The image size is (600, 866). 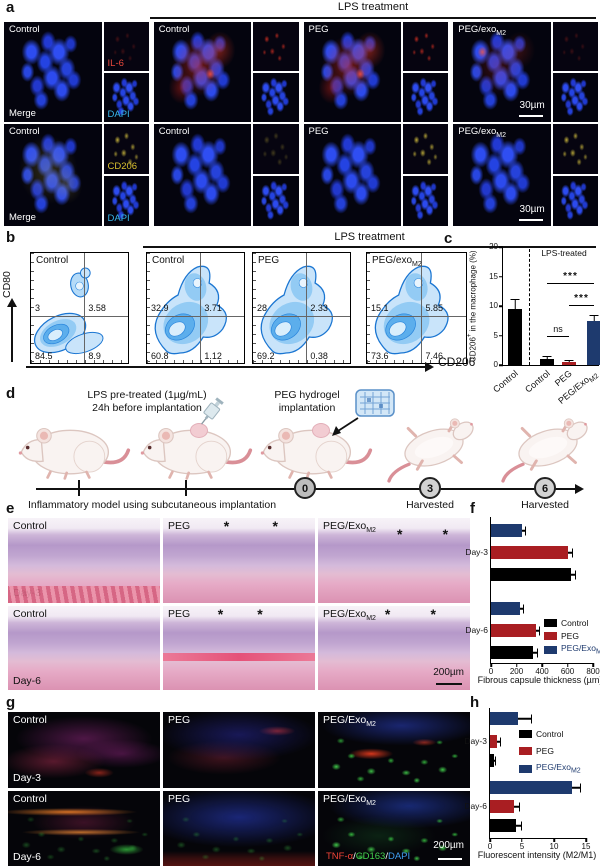 What do you see at coordinates (394, 828) in the screenshot?
I see `if-peg-exo-day6: PEG/ExoM2 TNF-α/CD163/DAPI 200µm` at bounding box center [394, 828].